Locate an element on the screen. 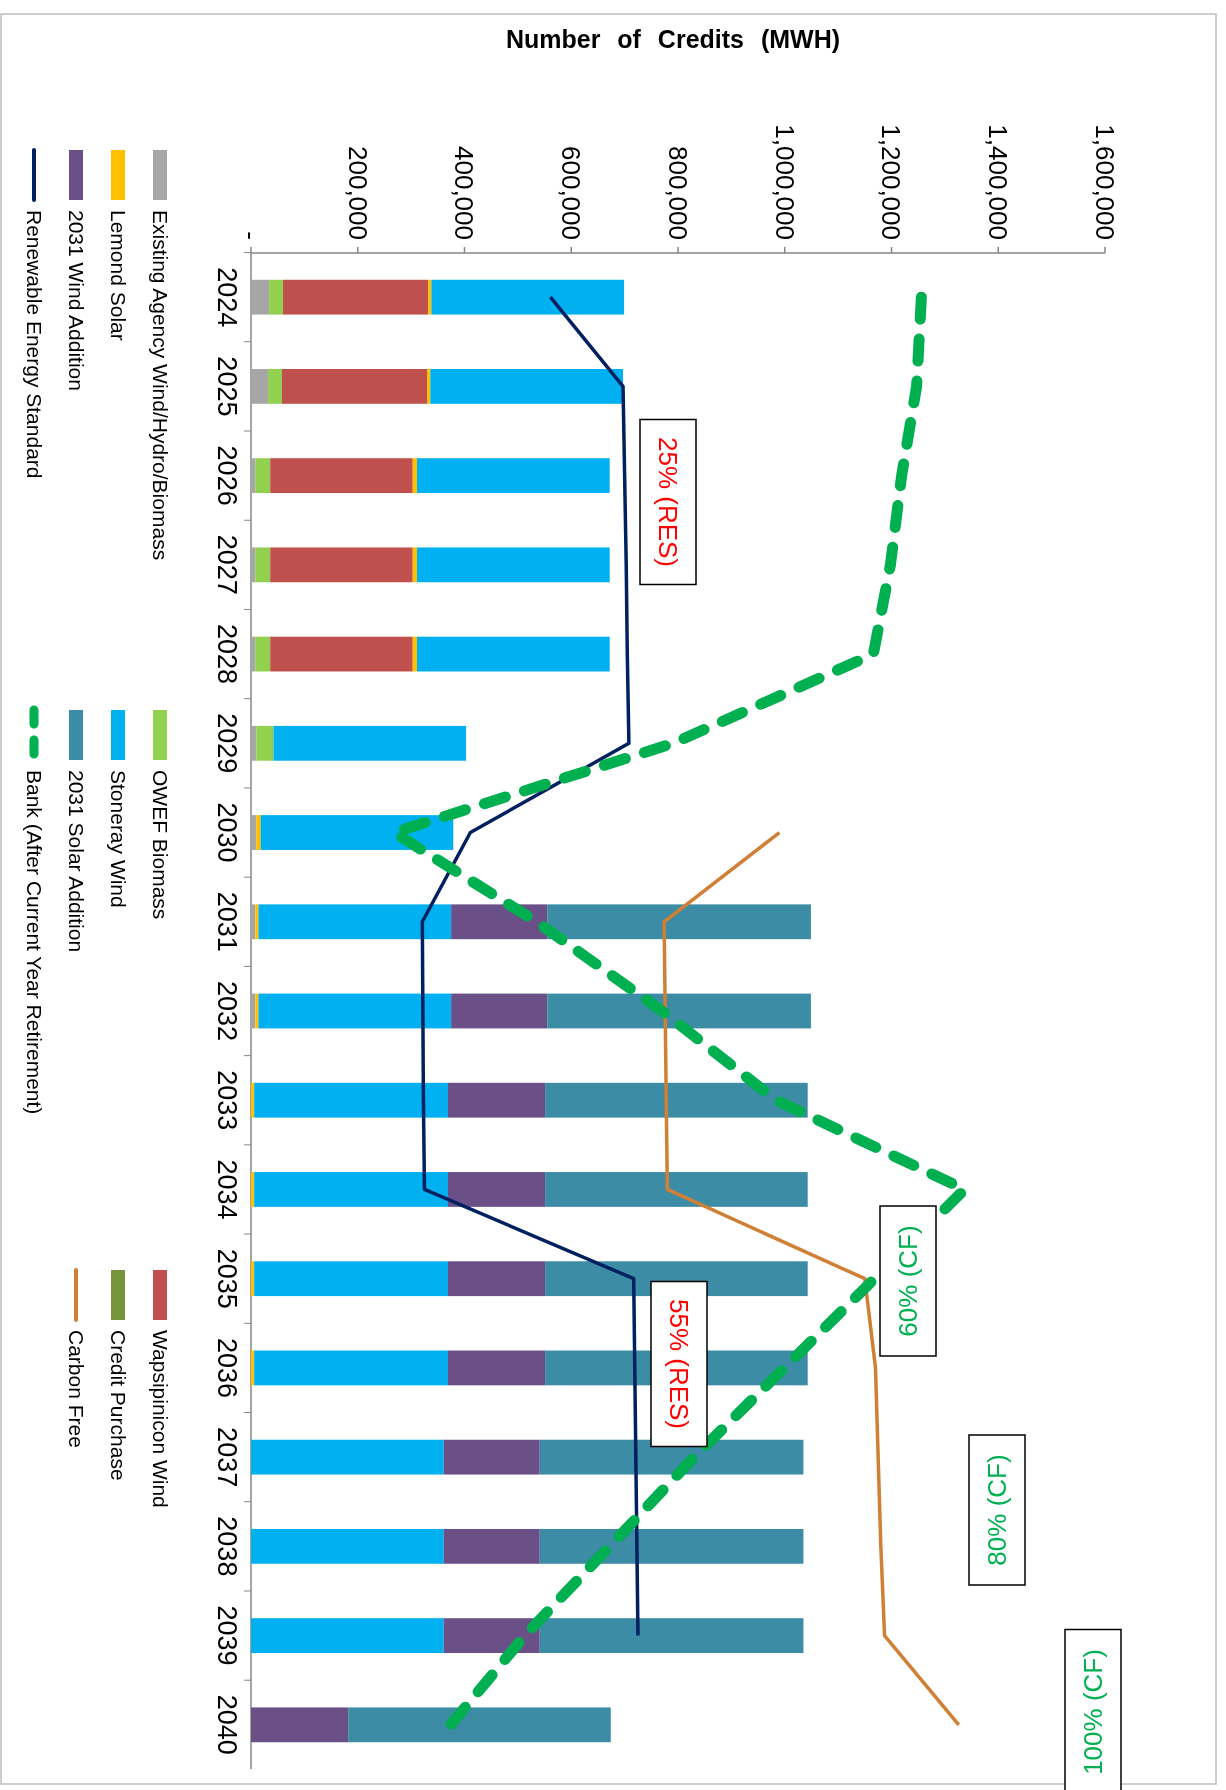 This screenshot has width=1226, height=1790. x-tick-label: 1,000,000 is located at coordinates (784, 182).